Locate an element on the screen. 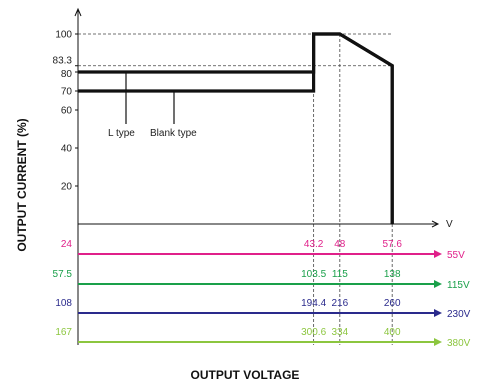  voltage-scale-name: 115V is located at coordinates (458, 285).